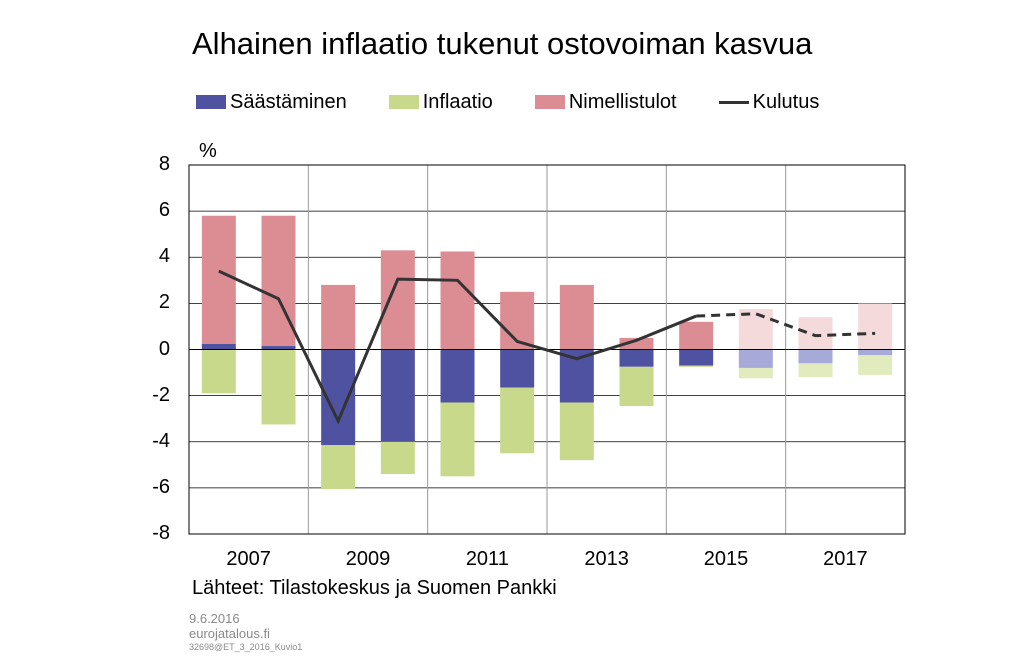  What do you see at coordinates (457, 300) in the screenshot?
I see `bar-nimellistulot-2011` at bounding box center [457, 300].